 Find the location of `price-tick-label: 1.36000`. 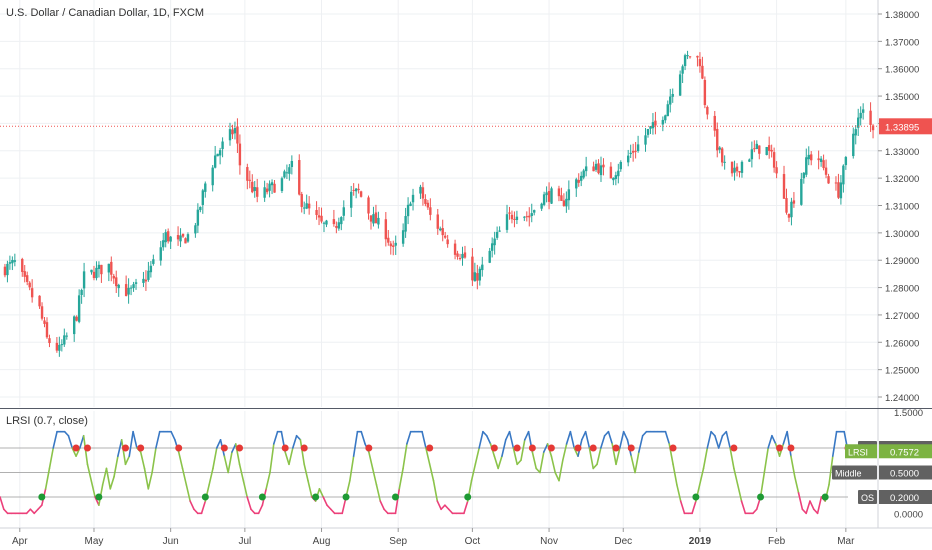

price-tick-label: 1.36000 is located at coordinates (902, 70).